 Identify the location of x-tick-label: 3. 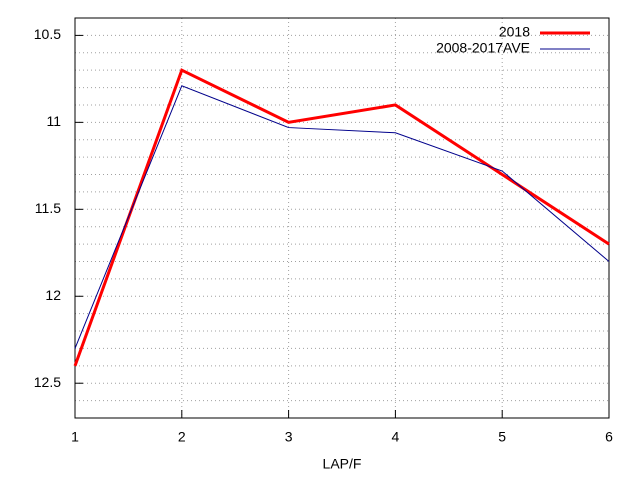
(289, 437).